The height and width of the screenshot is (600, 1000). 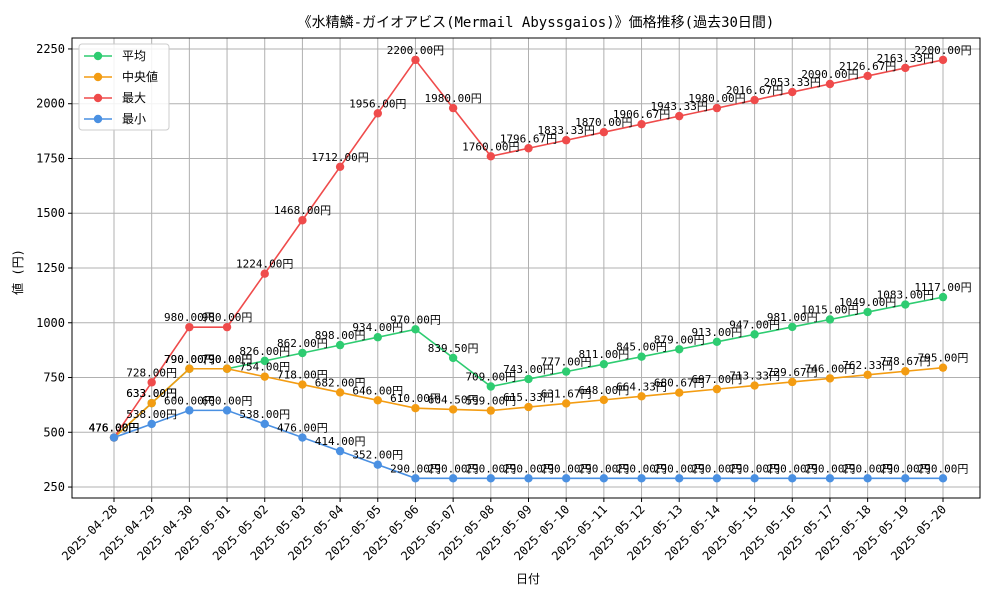 What do you see at coordinates (415, 319) in the screenshot?
I see `data-label: 970.00円` at bounding box center [415, 319].